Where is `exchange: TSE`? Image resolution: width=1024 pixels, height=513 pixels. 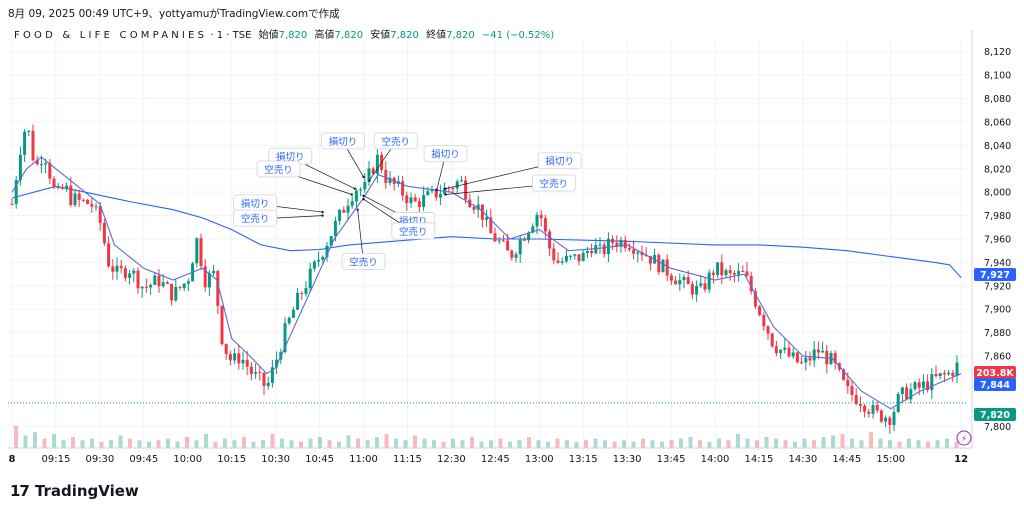
exchange: TSE is located at coordinates (242, 35).